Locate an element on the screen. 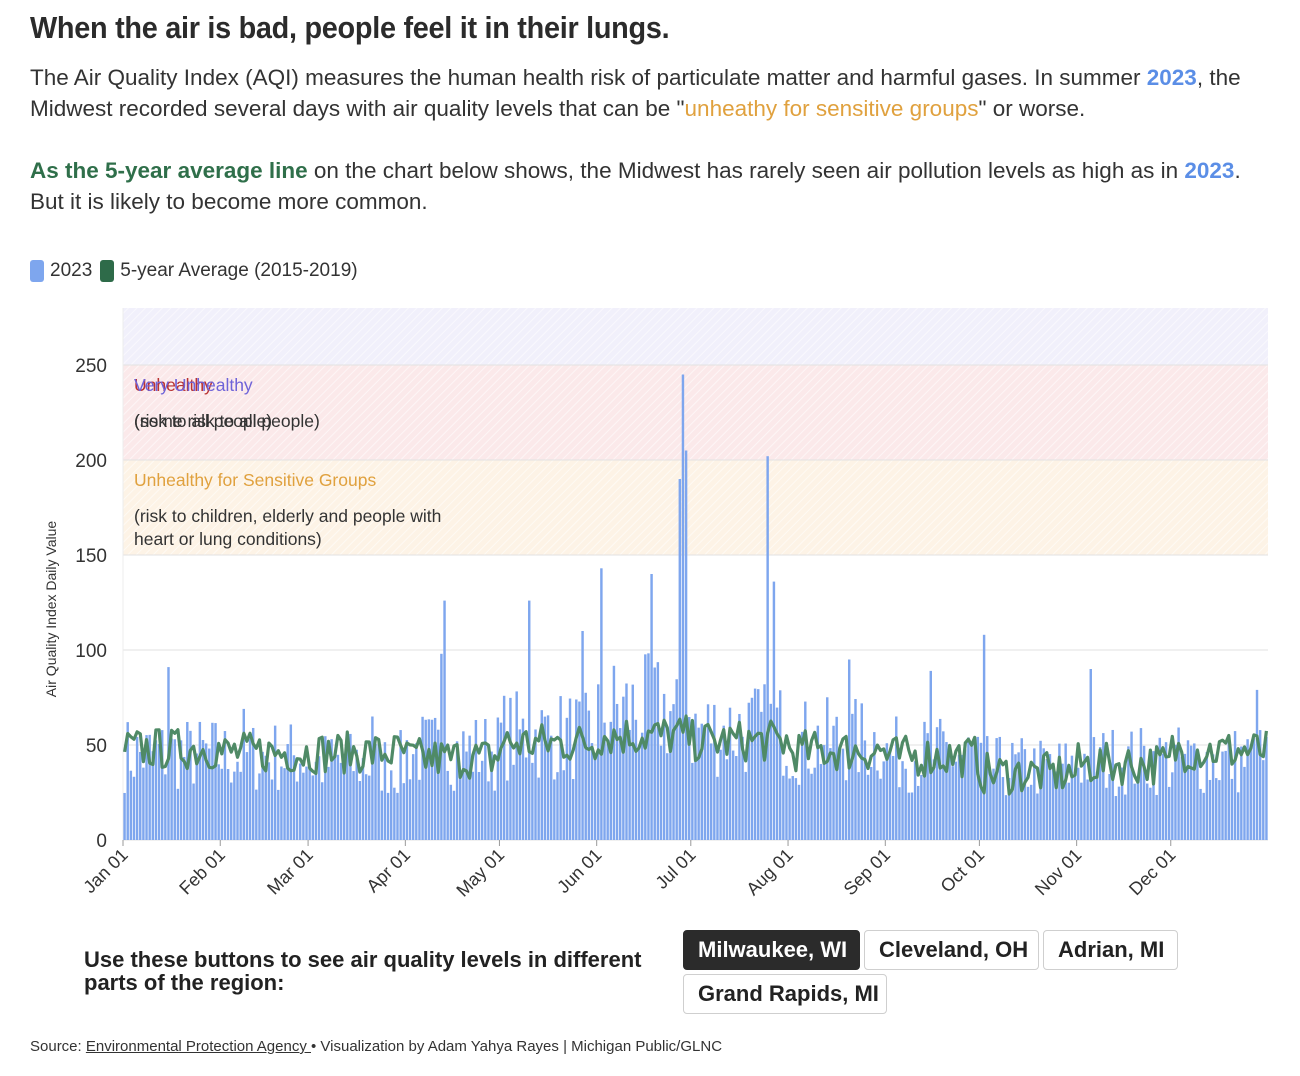  legend-item-average: 5-year Average (2015-2019) is located at coordinates (229, 271).